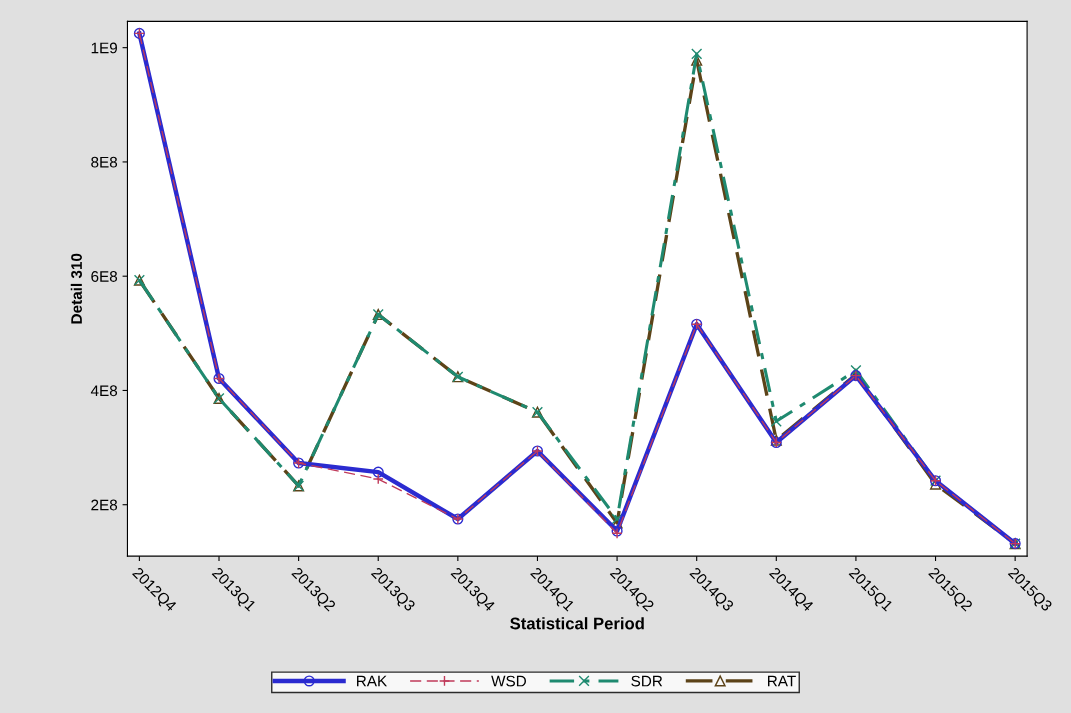  Describe the element at coordinates (647, 681) in the screenshot. I see `legend-label: SDR` at that location.